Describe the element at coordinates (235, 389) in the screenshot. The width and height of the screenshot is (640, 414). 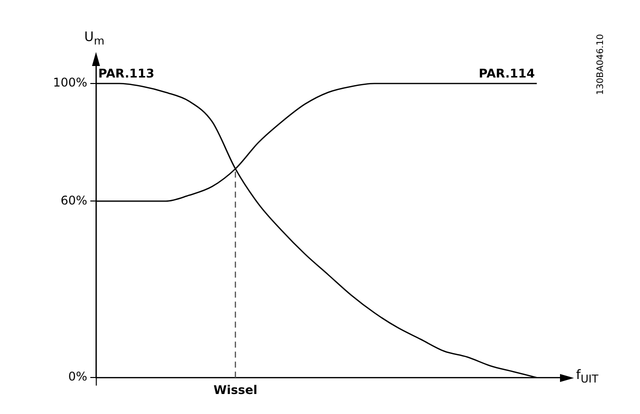
I see `x-tick-label: Wissel` at that location.